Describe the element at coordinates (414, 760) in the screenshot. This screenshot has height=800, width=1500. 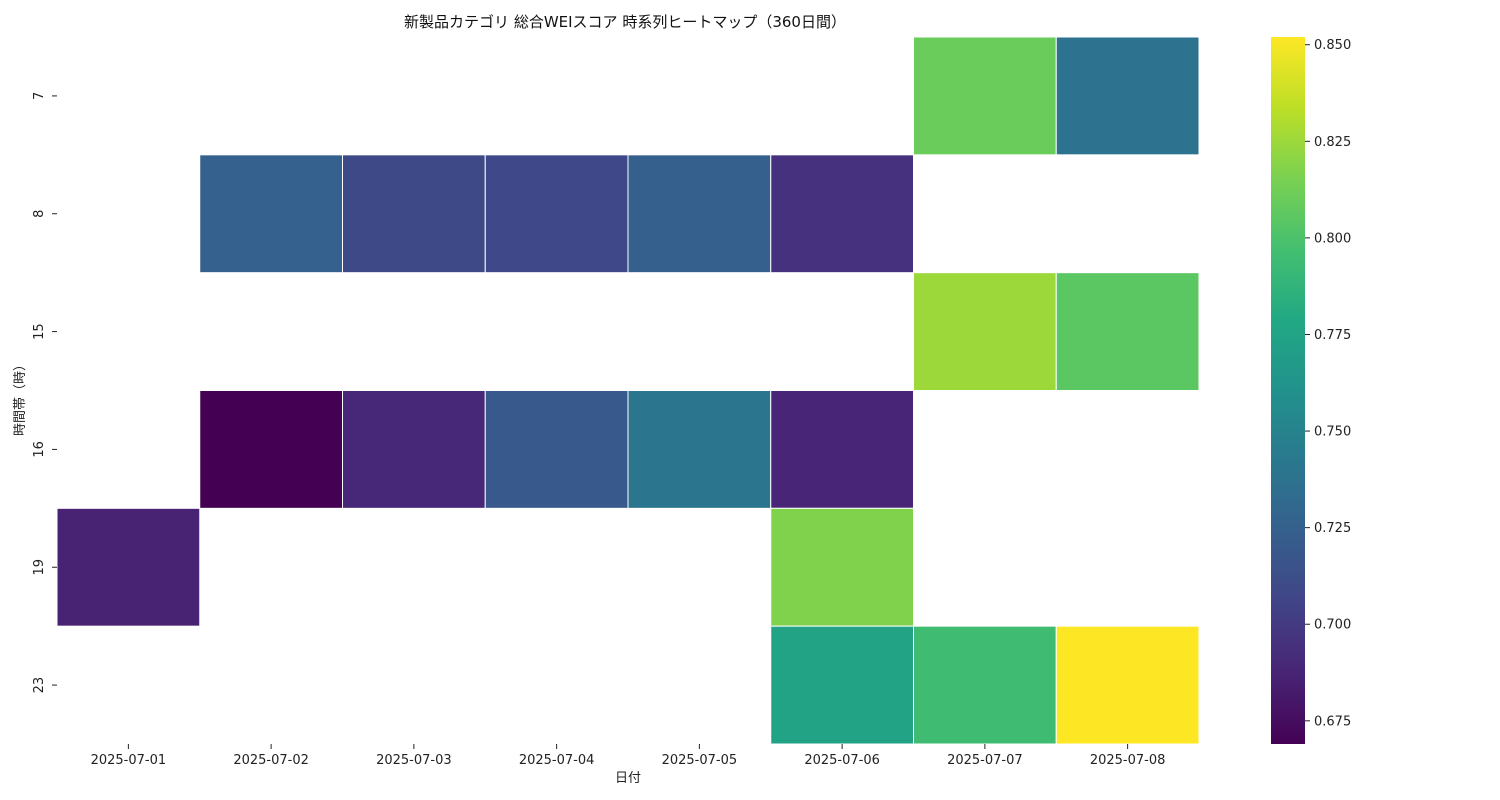
I see `x-tick-label: 2025-07-03` at that location.